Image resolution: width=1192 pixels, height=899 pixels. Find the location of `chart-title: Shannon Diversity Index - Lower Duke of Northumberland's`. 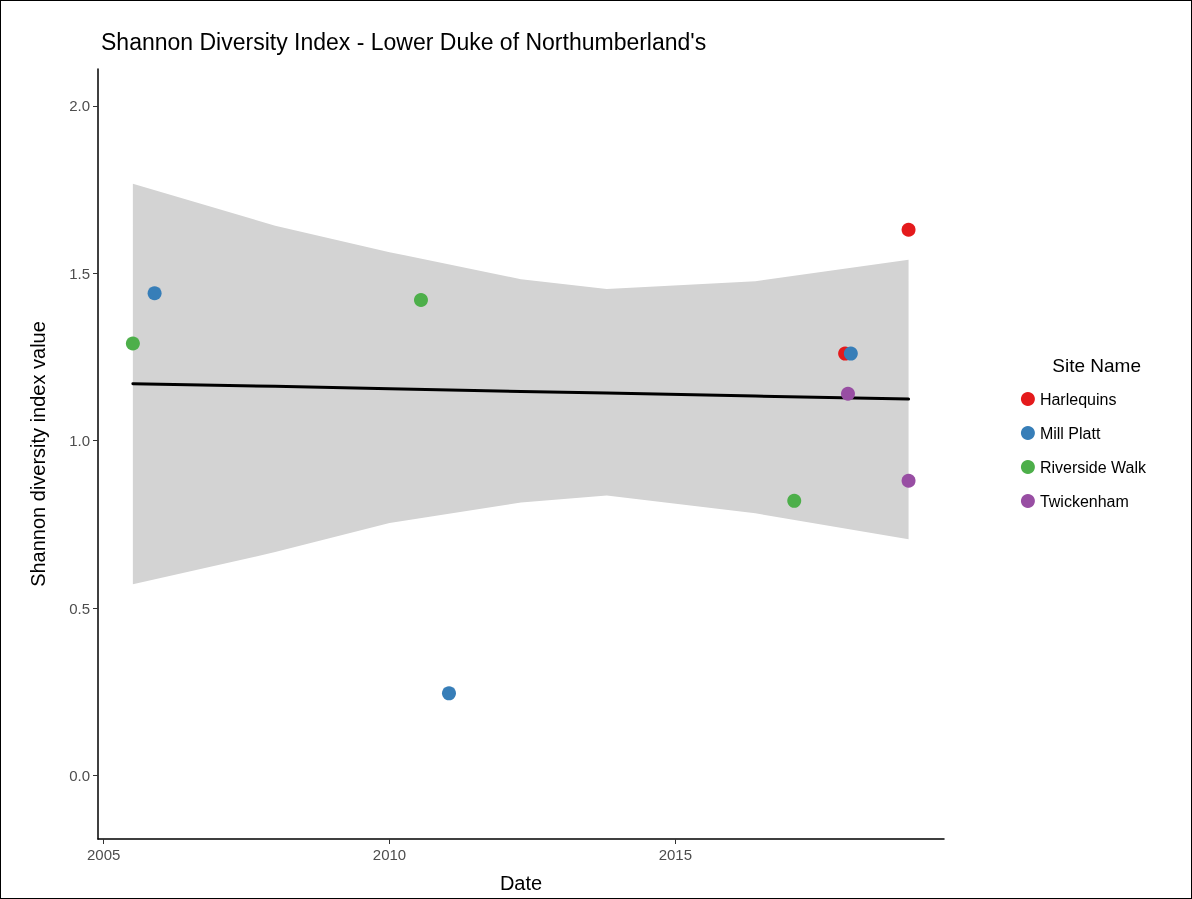

chart-title: Shannon Diversity Index - Lower Duke of Northumberland's is located at coordinates (404, 41).